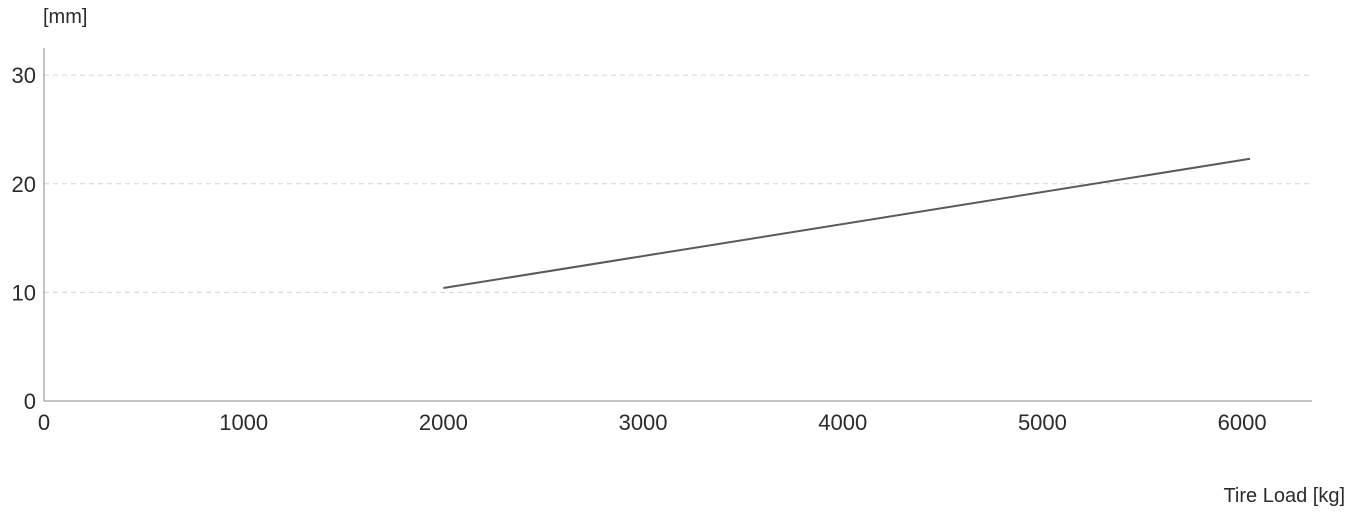 The width and height of the screenshot is (1362, 512). What do you see at coordinates (44, 422) in the screenshot?
I see `x-tick-label: 0` at bounding box center [44, 422].